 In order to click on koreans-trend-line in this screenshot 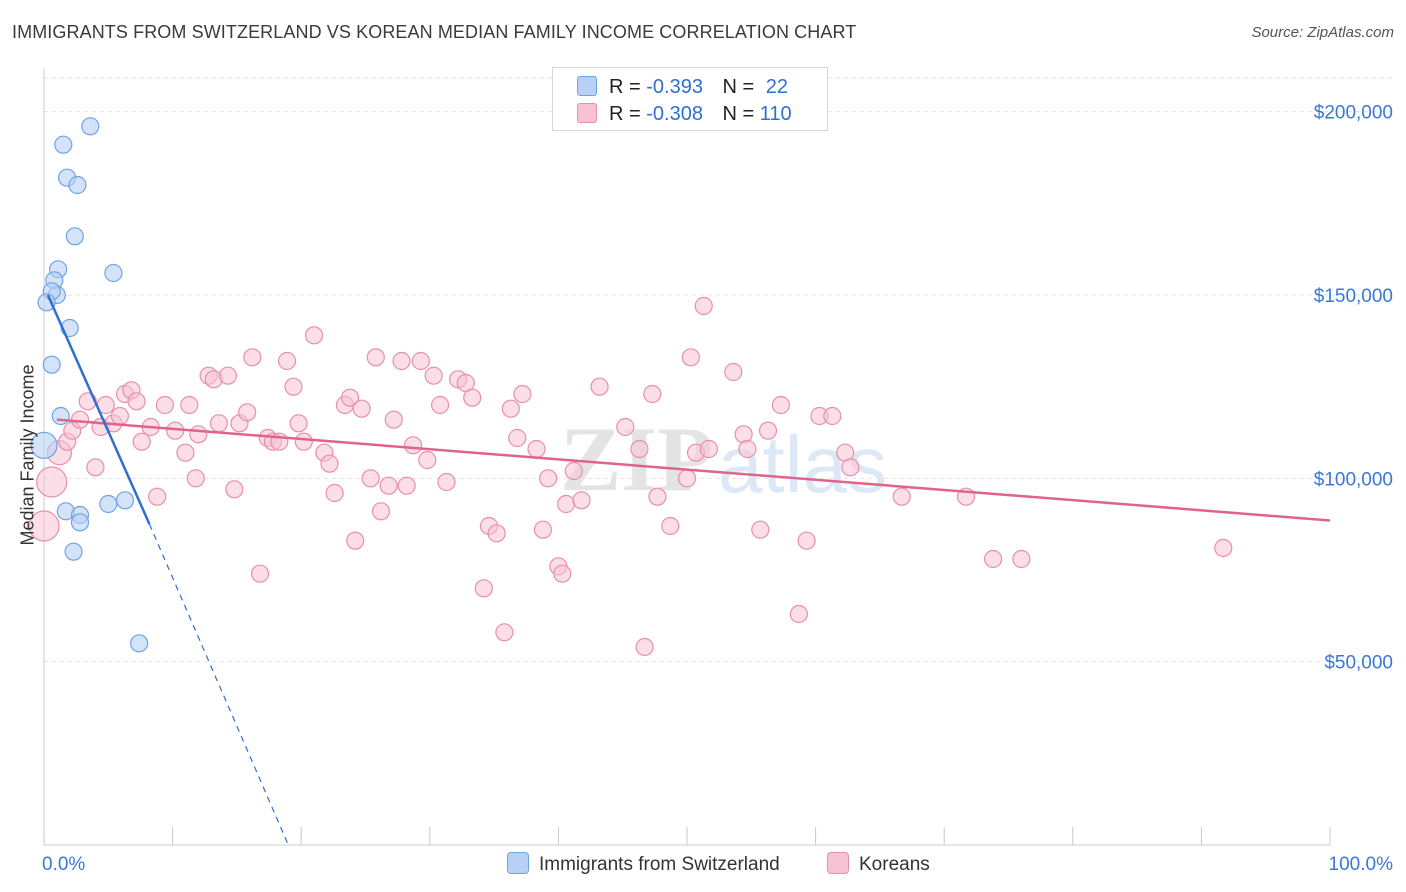, I will do `click(693, 470)`.